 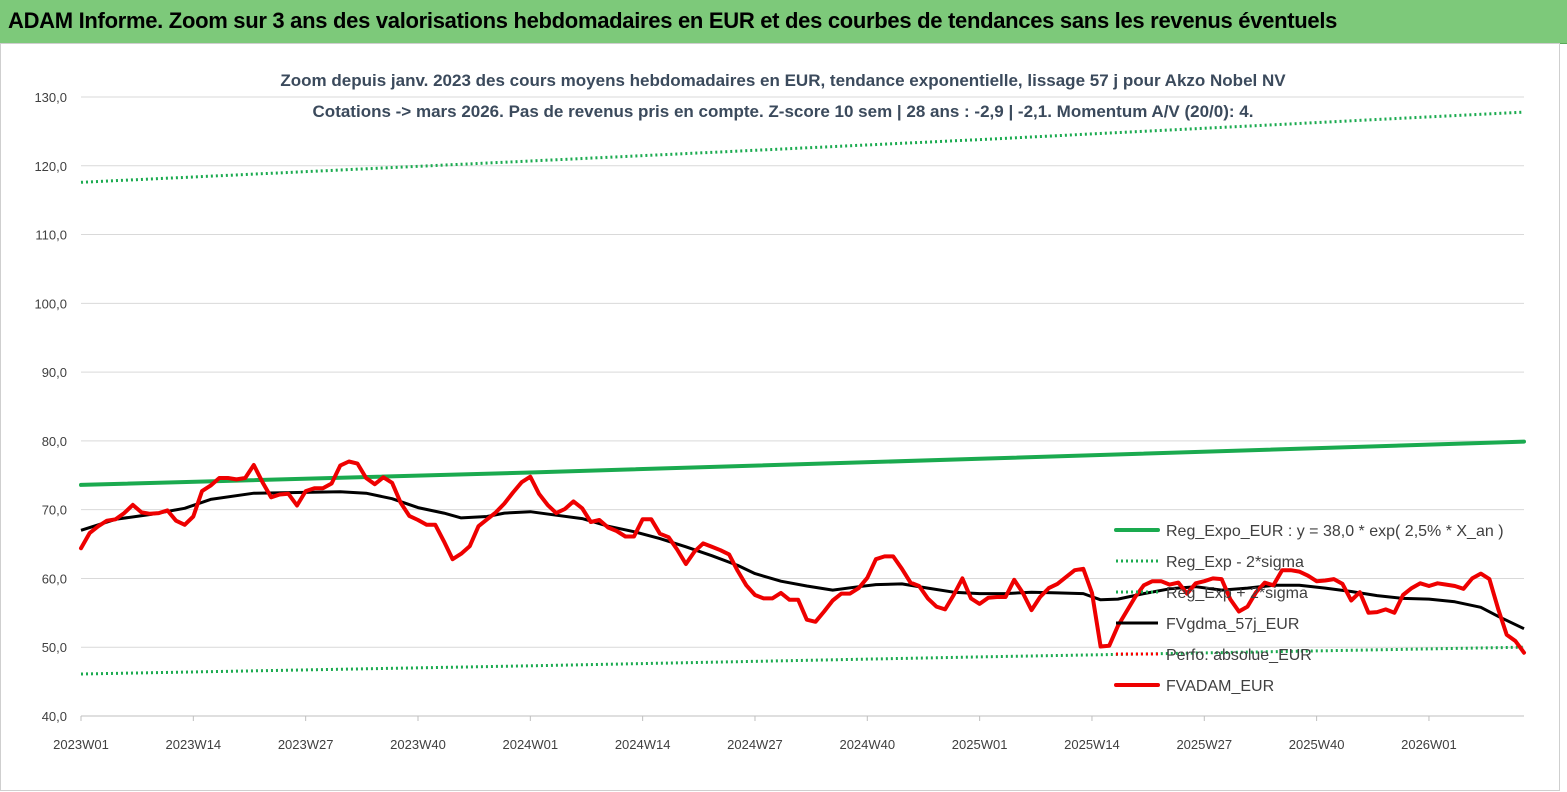 I want to click on x-tick-label: 2025W14, so click(x=1092, y=744).